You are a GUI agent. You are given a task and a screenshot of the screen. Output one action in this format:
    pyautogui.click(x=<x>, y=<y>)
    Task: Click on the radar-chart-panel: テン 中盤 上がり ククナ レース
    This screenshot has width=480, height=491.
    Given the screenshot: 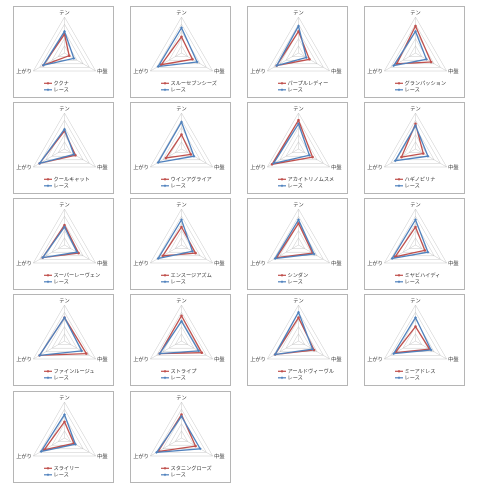 What is the action you would take?
    pyautogui.click(x=63, y=52)
    